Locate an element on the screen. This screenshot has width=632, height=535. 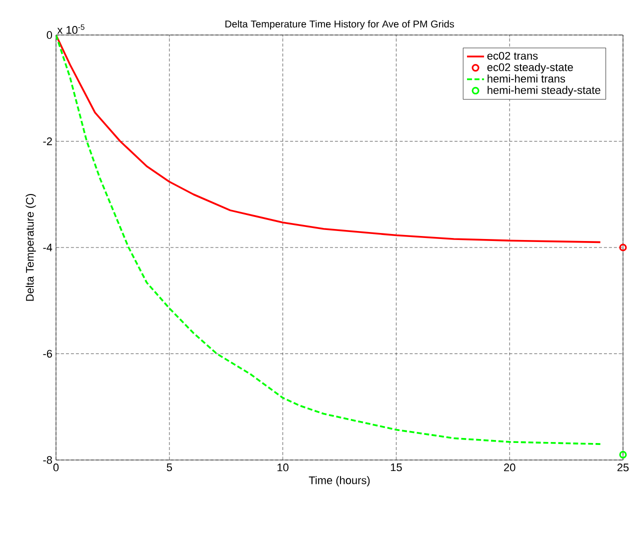
y-tick-label: -6 is located at coordinates (47, 354).